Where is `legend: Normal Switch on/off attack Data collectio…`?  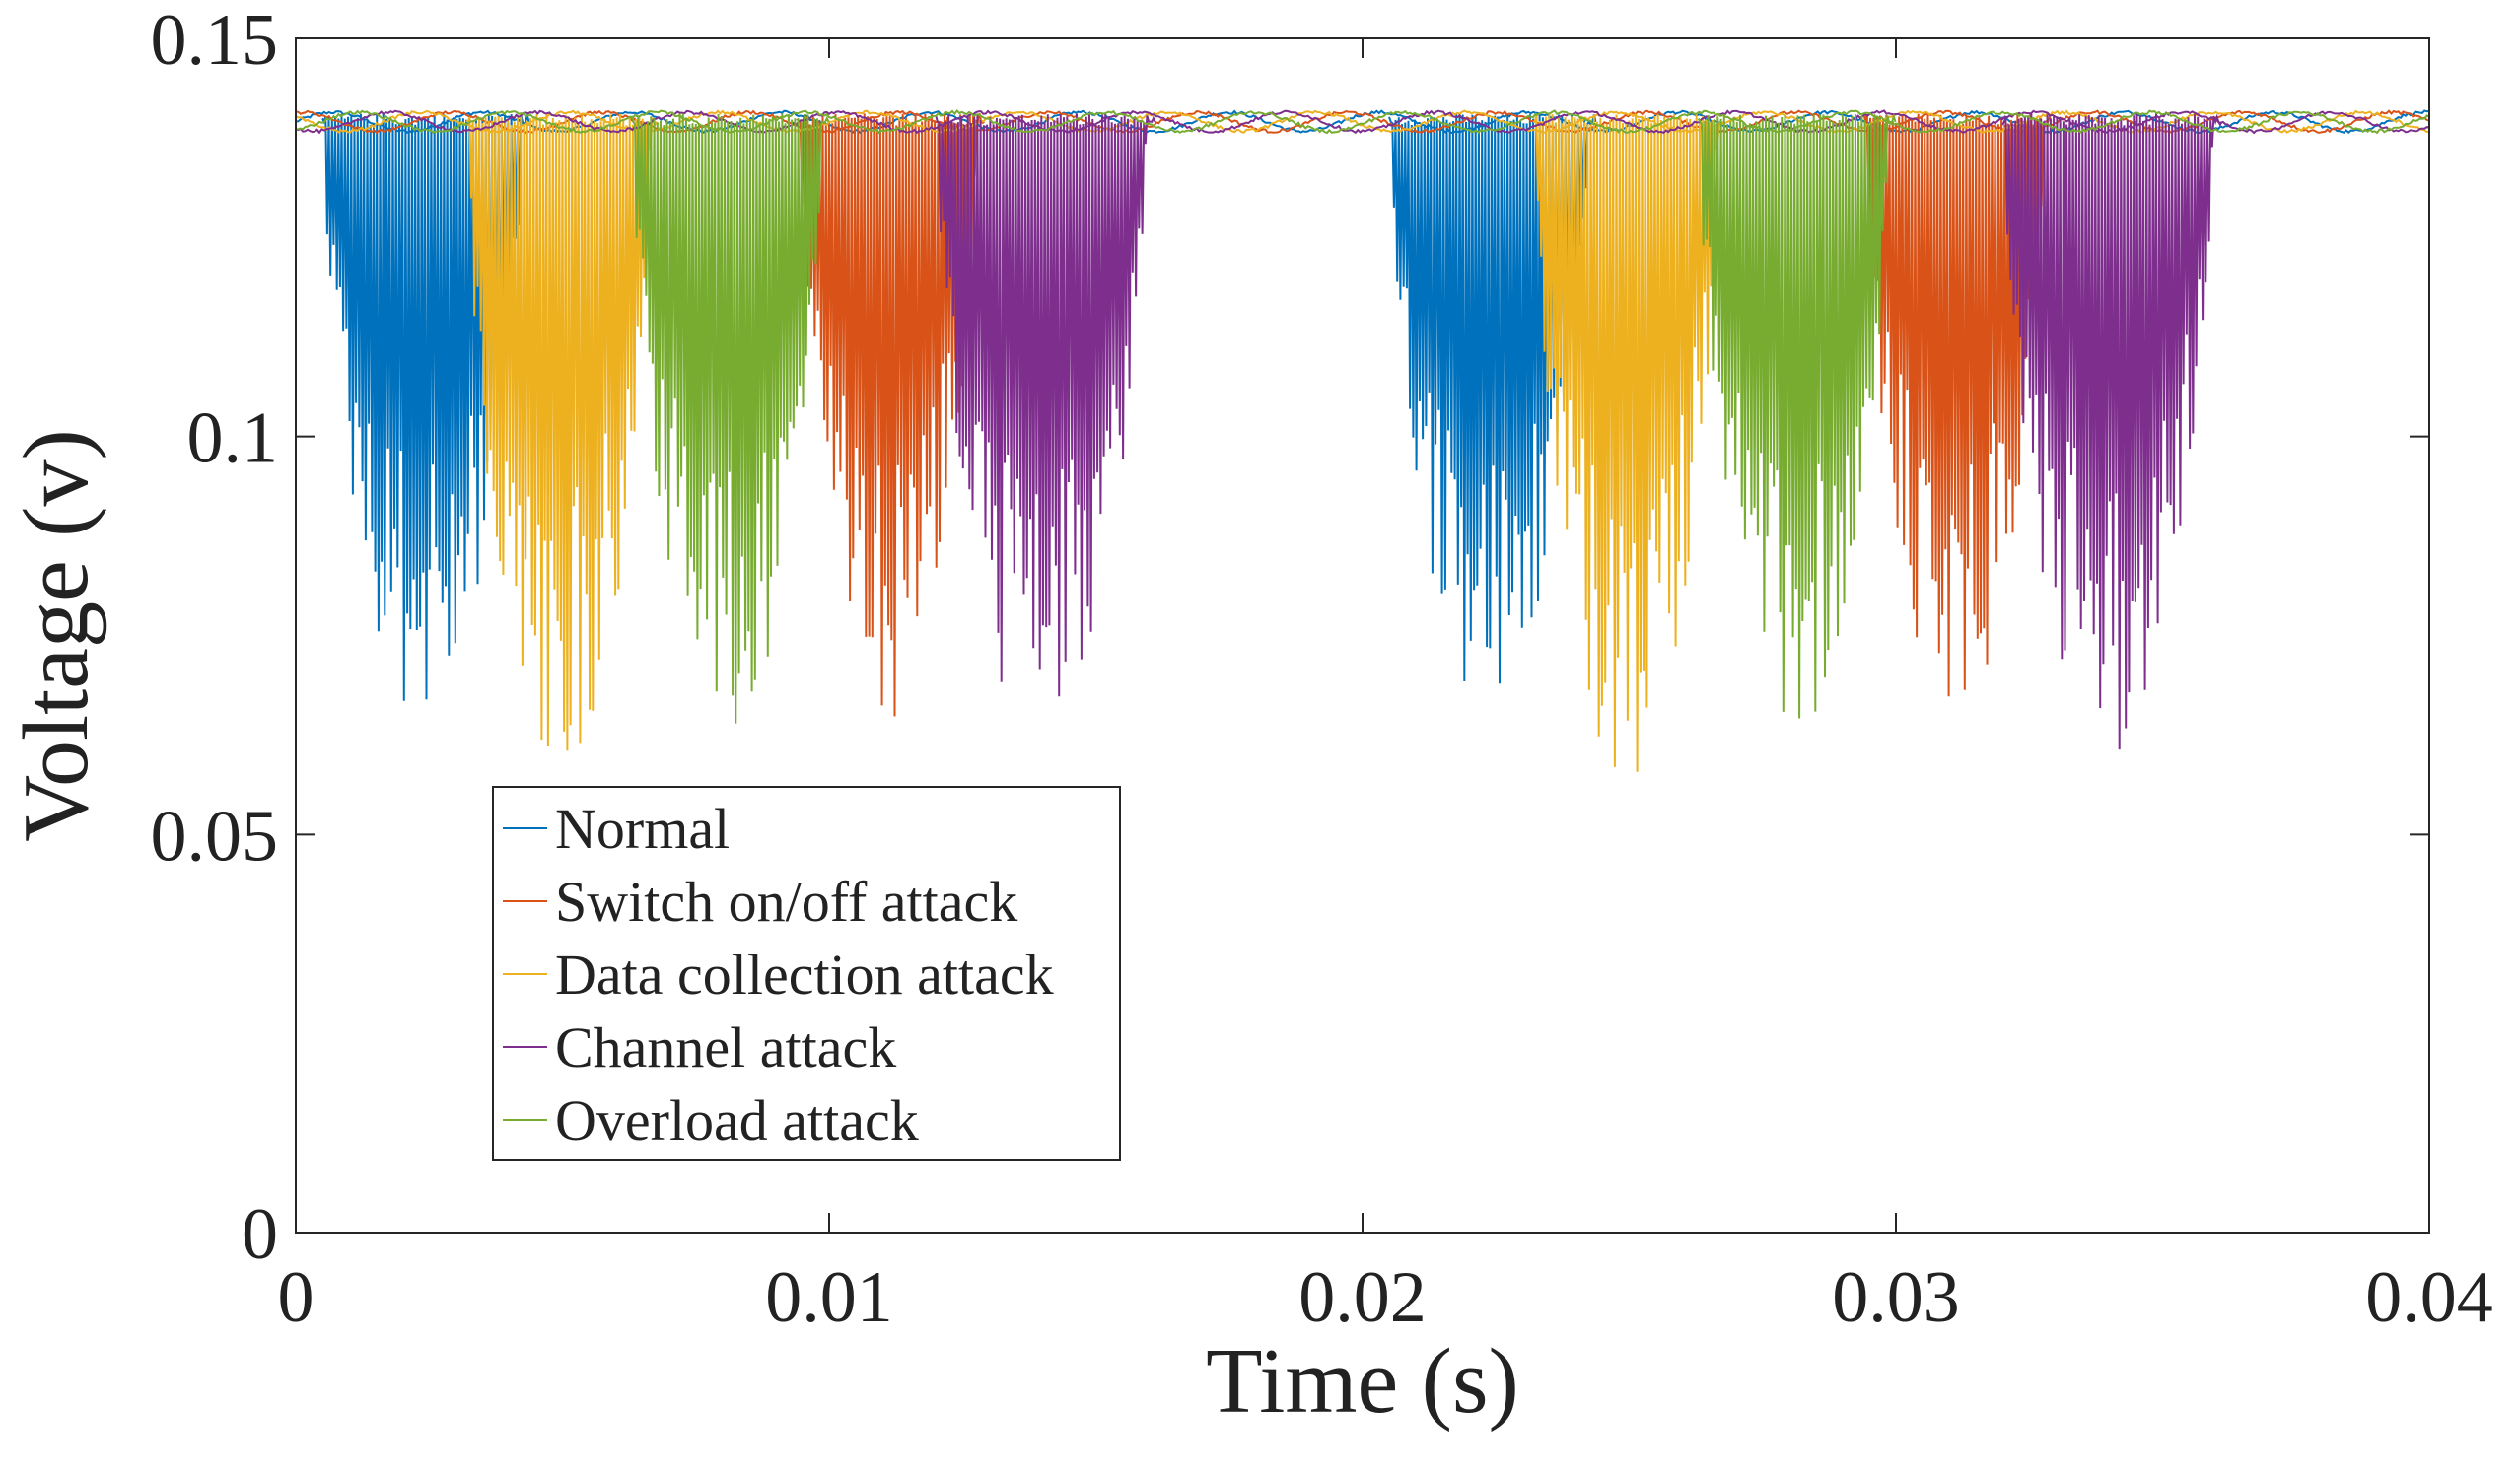
legend: Normal Switch on/off attack Data collectio… is located at coordinates (806, 973).